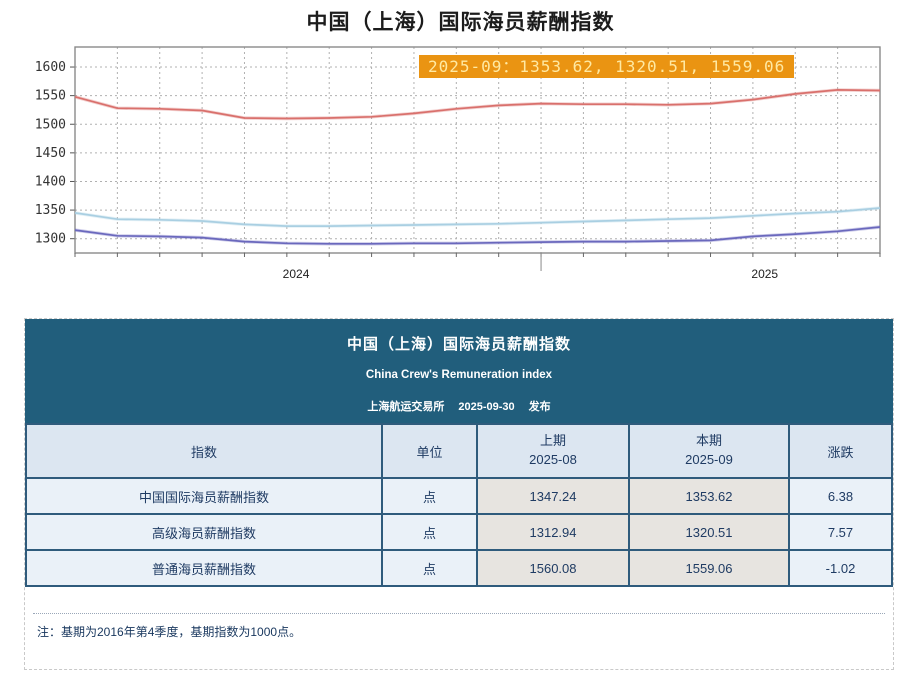 This screenshot has height=685, width=921. What do you see at coordinates (709, 568) in the screenshot?
I see `cell-current-value: 1559.06` at bounding box center [709, 568].